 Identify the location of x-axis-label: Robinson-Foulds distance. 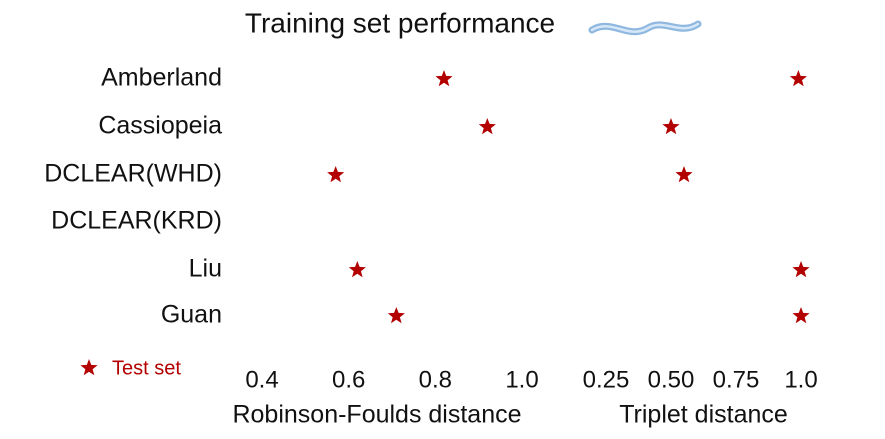
(376, 415).